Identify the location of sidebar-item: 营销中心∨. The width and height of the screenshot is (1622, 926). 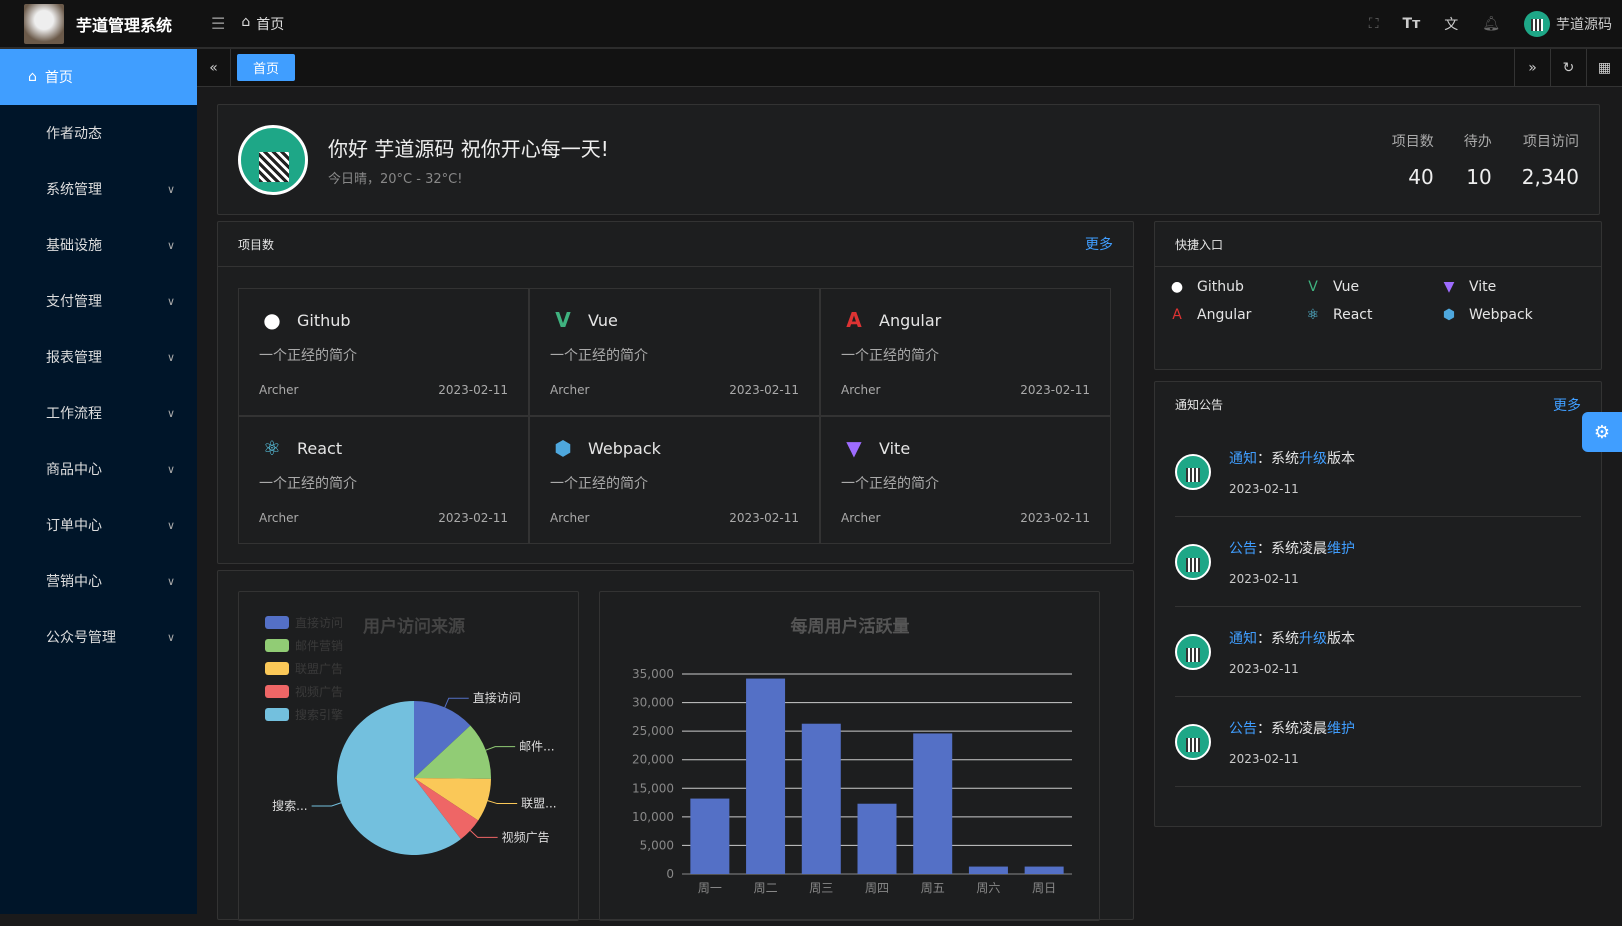
(98, 581).